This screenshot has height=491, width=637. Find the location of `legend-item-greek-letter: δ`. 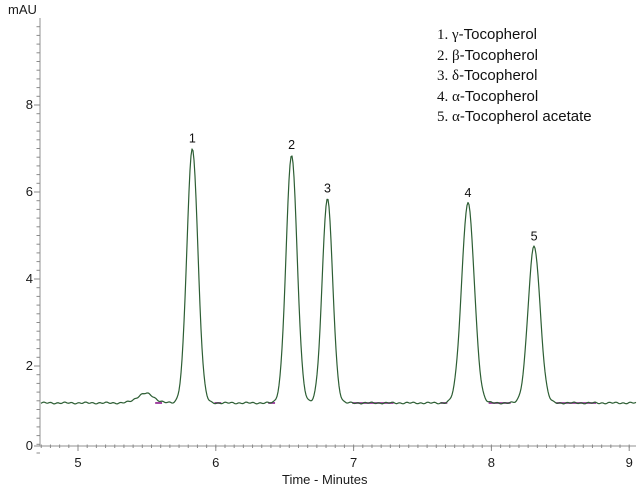

legend-item-greek-letter: δ is located at coordinates (456, 76).